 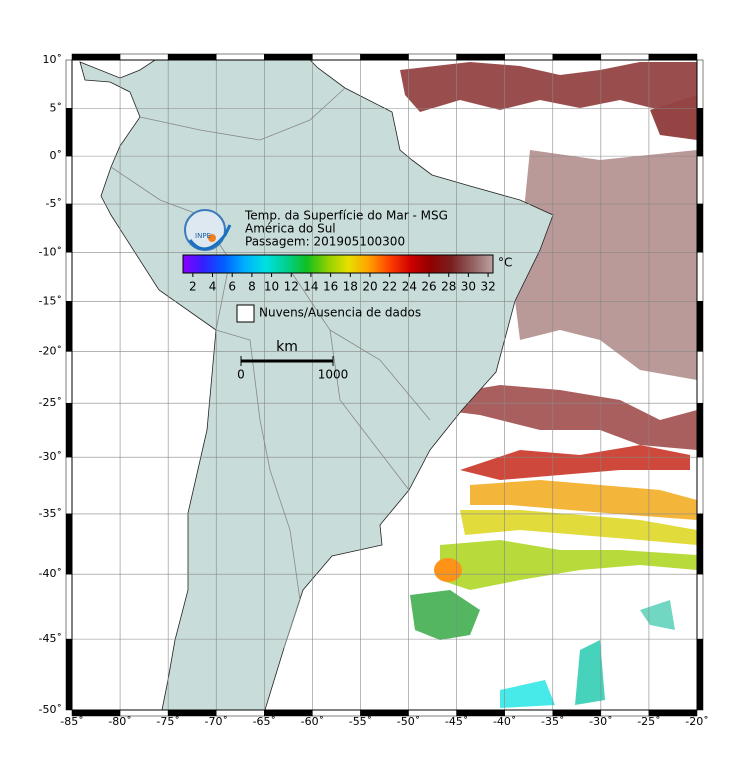 I want to click on lat-label: -15˚, so click(x=50, y=300).